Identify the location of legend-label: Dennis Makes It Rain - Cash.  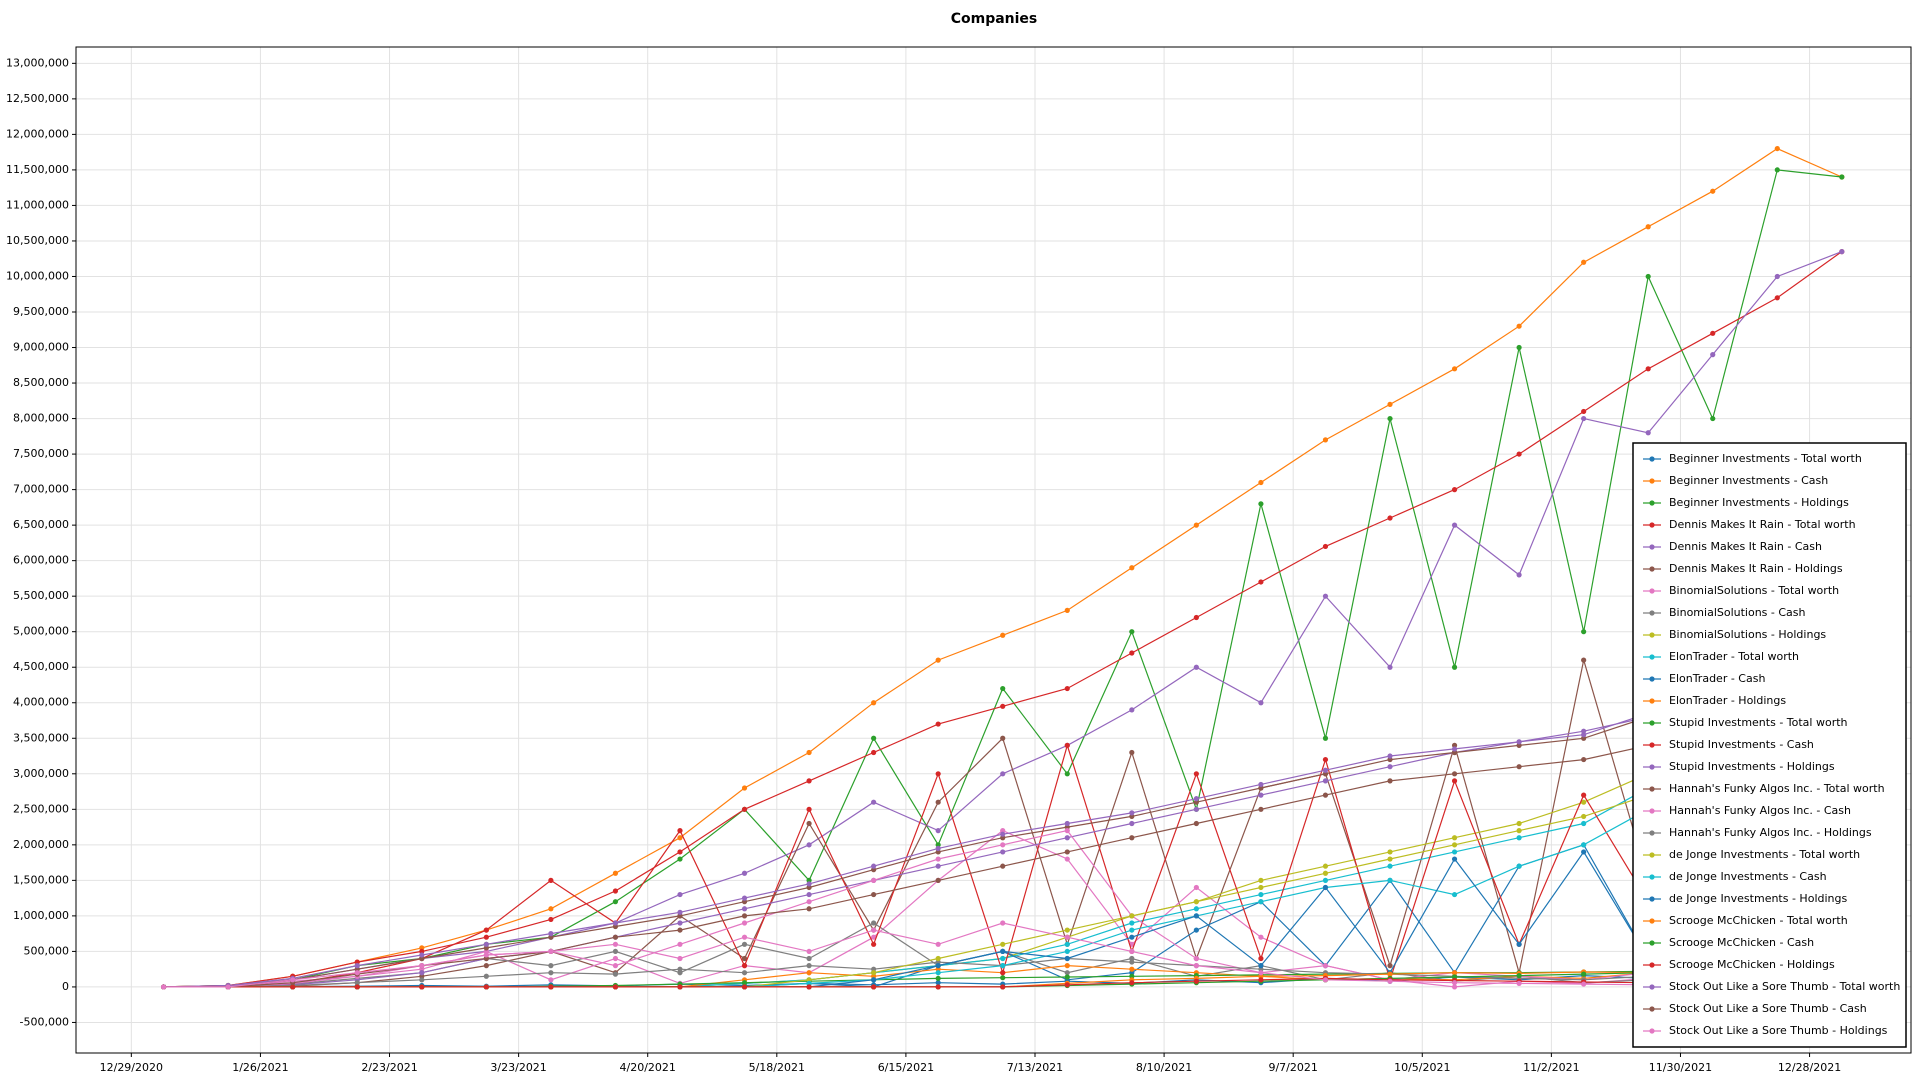
(1745, 546).